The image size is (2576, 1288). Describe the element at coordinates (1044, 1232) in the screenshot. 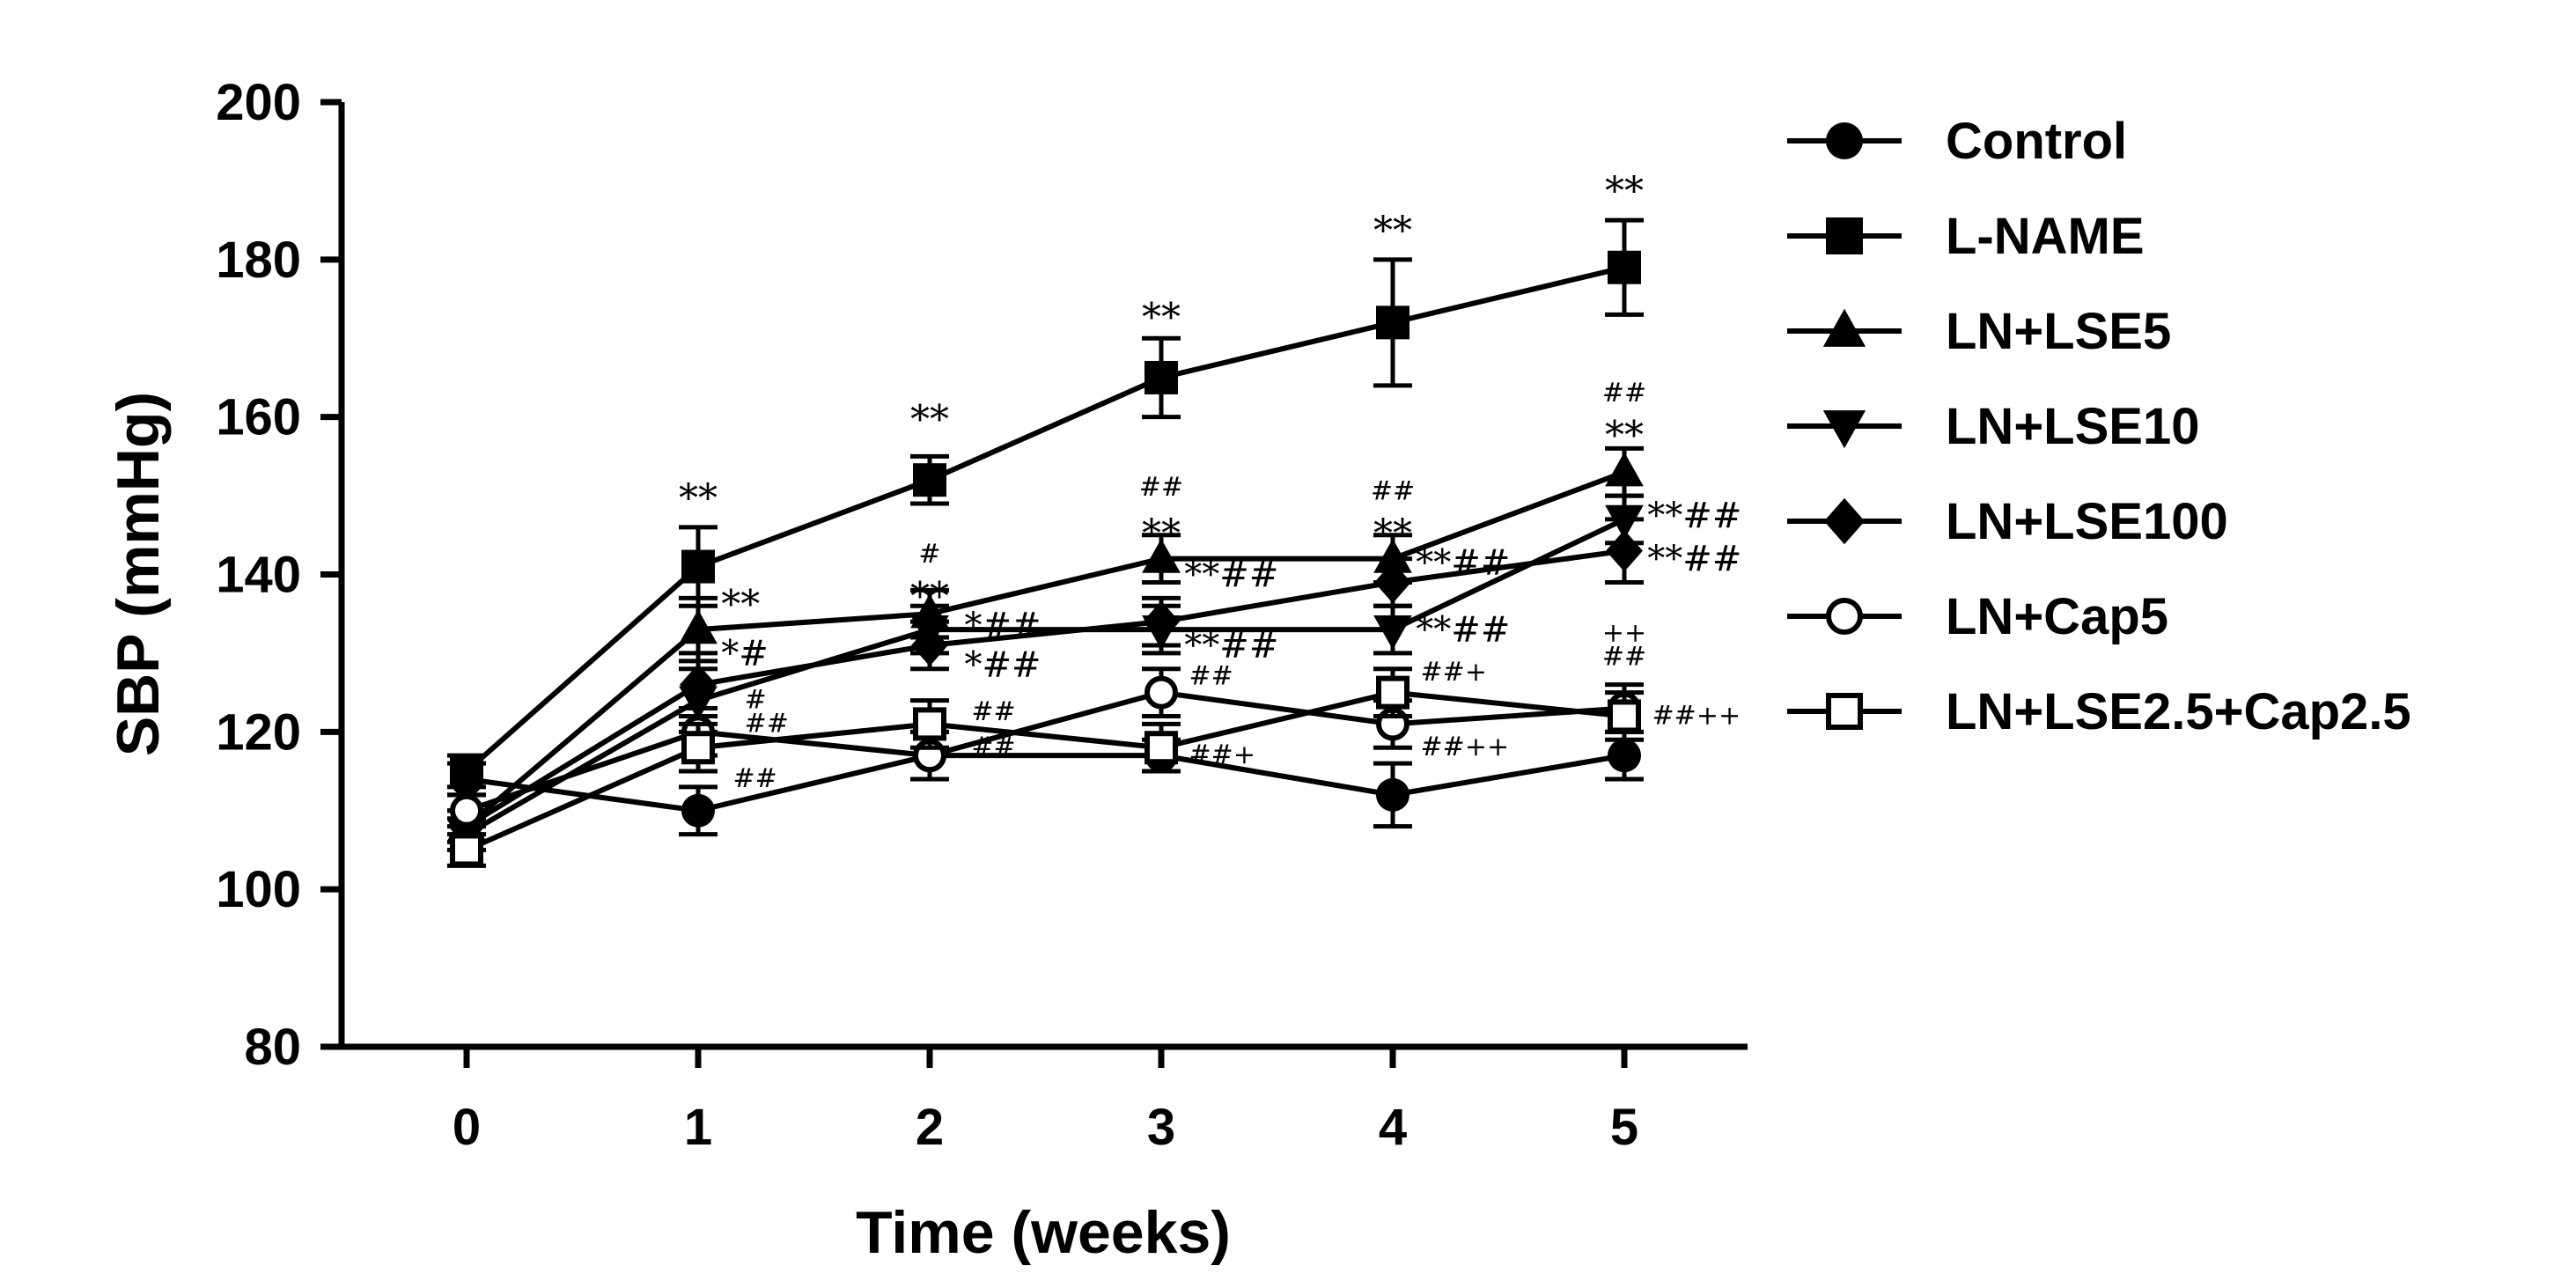

I see `x-axis-title: Time (weeks)` at that location.